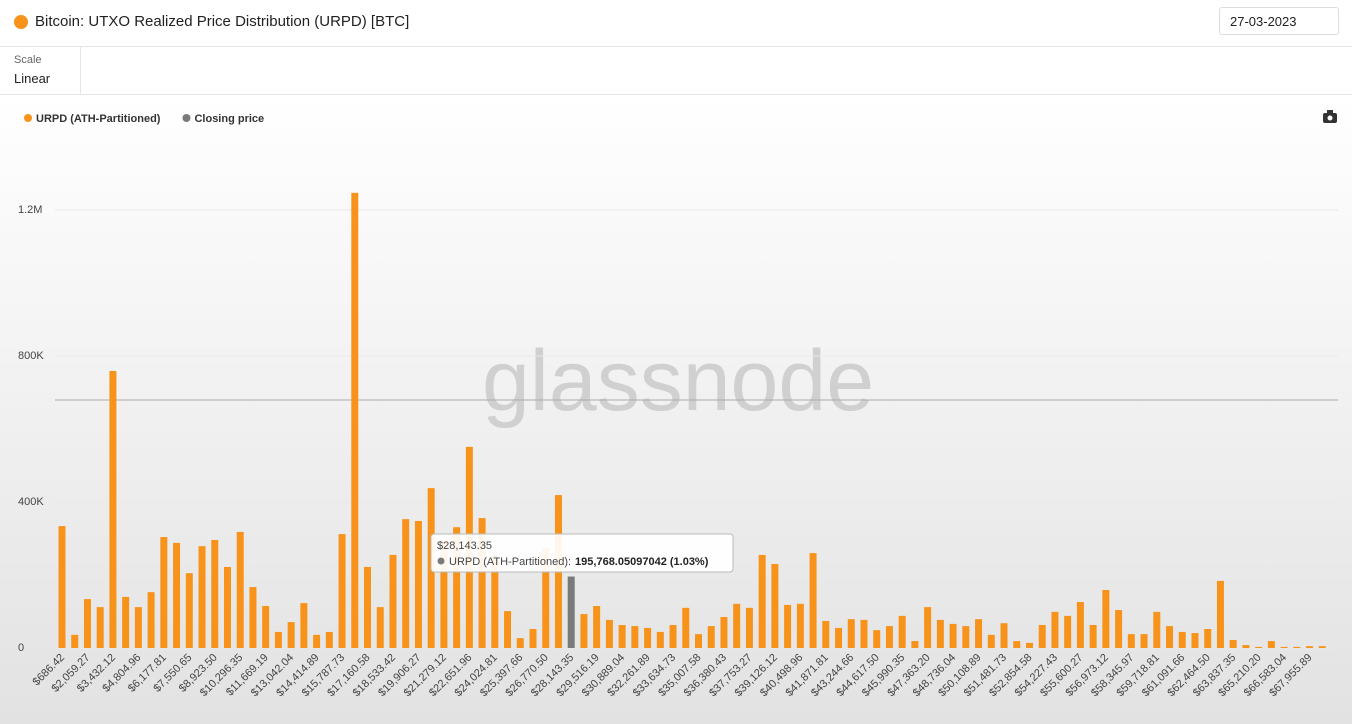 The image size is (1352, 724). I want to click on y-tick-label: 0, so click(21, 648).